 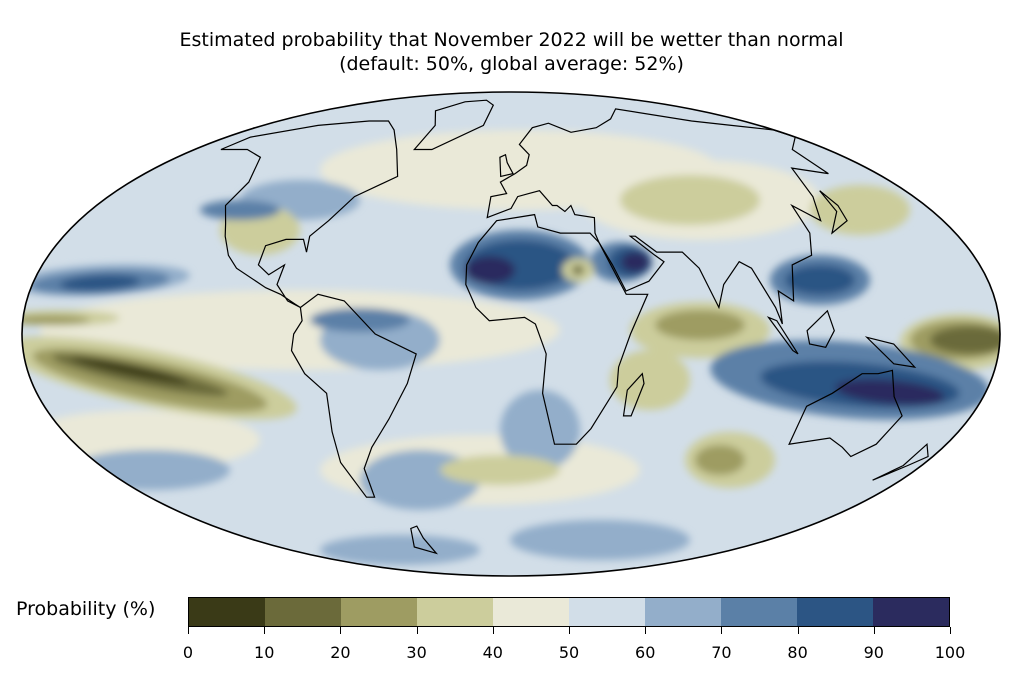 I want to click on coastline-africa, so click(x=557, y=329).